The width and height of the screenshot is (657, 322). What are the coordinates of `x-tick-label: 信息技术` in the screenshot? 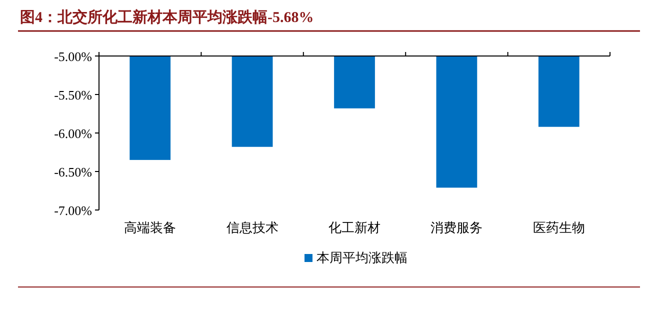 It's located at (252, 227).